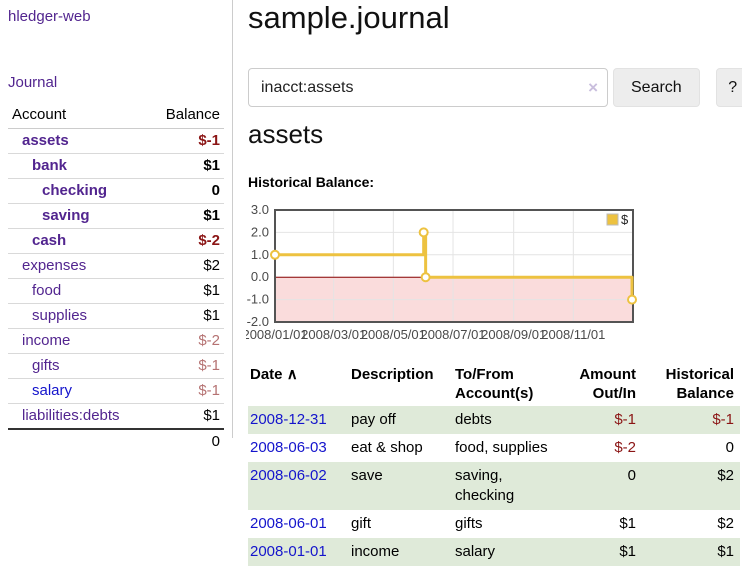 The image size is (742, 582). What do you see at coordinates (33, 82) in the screenshot?
I see `sidebar-item-journal: Journal` at bounding box center [33, 82].